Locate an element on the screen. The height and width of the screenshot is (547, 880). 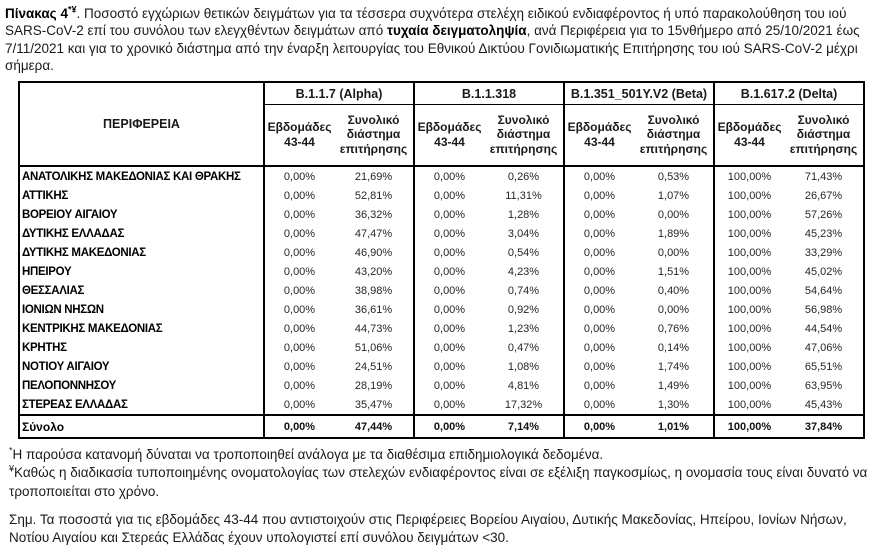
value-cell: 1,89% is located at coordinates (673, 233).